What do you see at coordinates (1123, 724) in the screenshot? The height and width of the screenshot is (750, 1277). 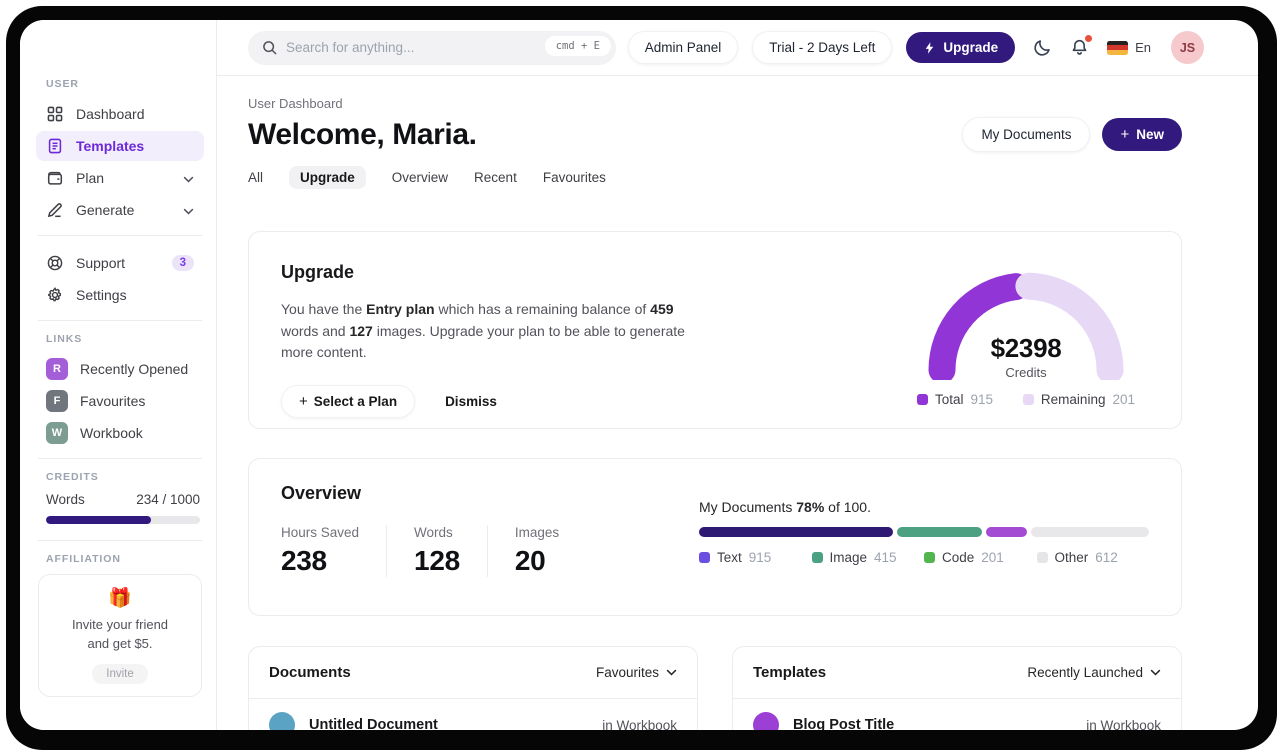 I see `template-location: in Workbook` at bounding box center [1123, 724].